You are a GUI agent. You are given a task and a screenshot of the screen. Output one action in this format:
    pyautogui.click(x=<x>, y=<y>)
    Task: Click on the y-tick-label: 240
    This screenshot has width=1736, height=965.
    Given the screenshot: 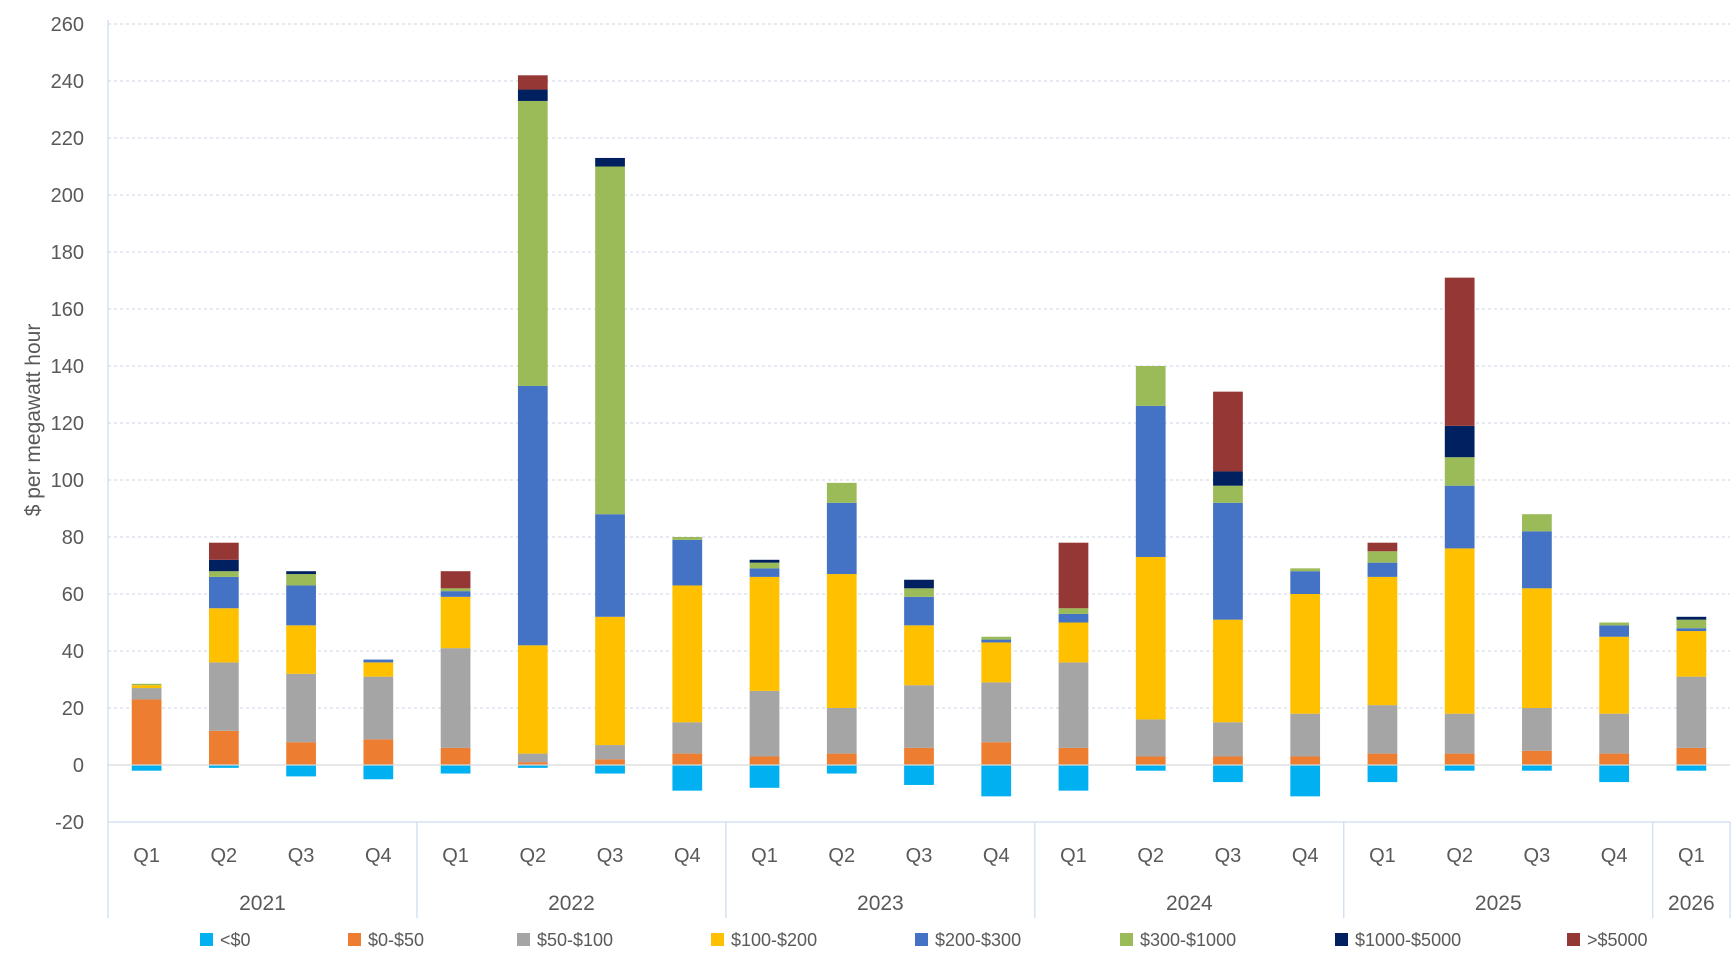 What is the action you would take?
    pyautogui.click(x=67, y=82)
    